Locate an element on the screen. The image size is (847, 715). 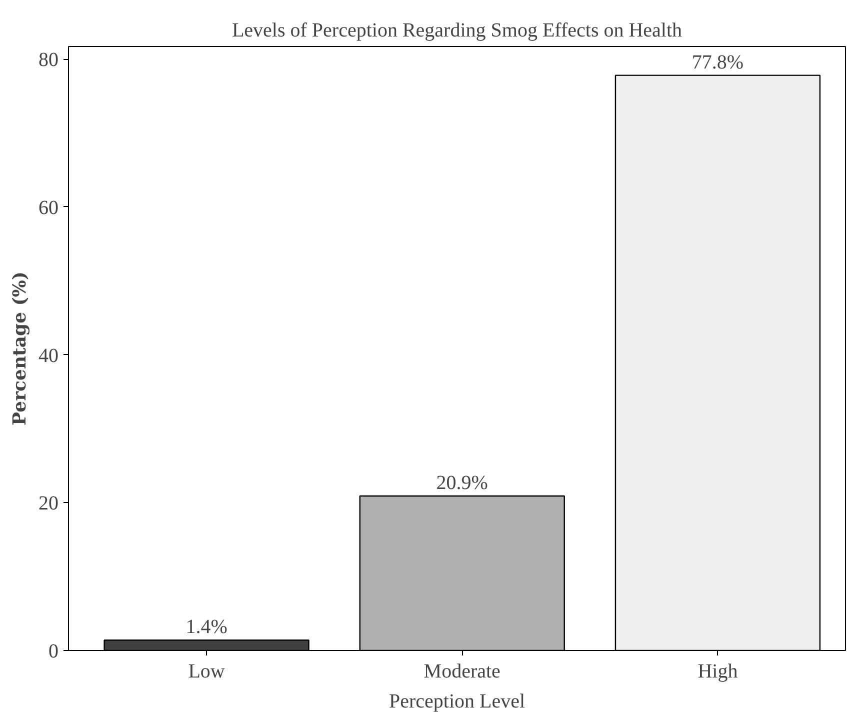
x-axis-title: Perception Level is located at coordinates (457, 701).